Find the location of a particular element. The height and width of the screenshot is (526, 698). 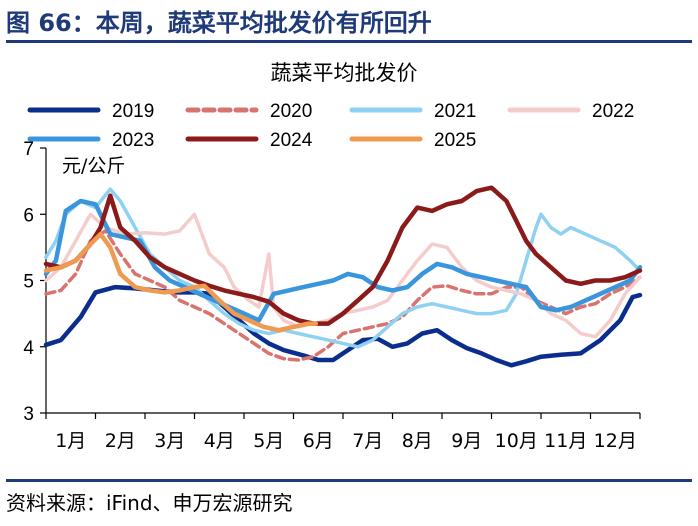

x-tick-label: 5月 is located at coordinates (268, 441).